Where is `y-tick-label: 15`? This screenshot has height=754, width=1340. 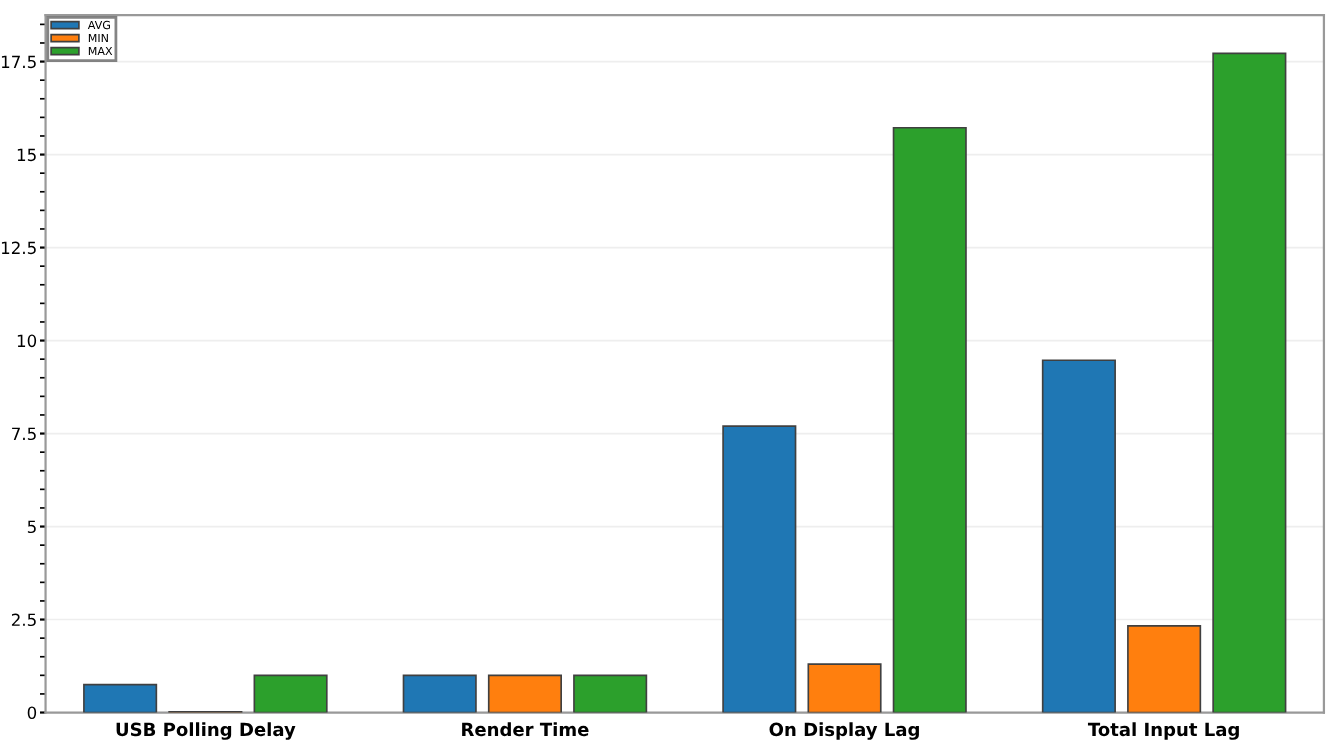
y-tick-label: 15 is located at coordinates (26, 155).